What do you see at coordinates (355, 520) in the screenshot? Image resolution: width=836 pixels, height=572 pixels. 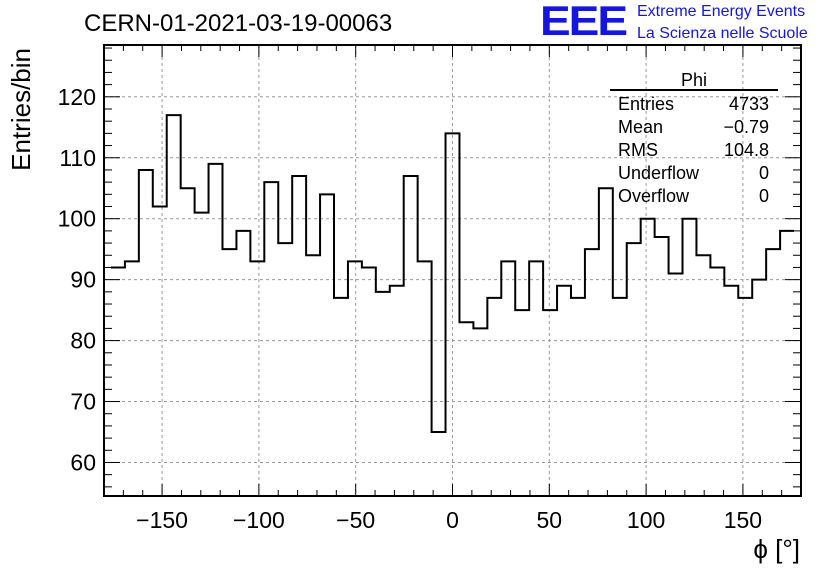 I see `x-tick-label: −50` at bounding box center [355, 520].